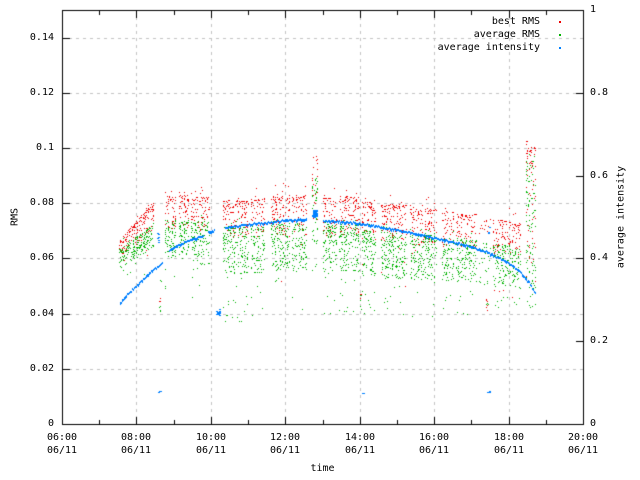 The height and width of the screenshot is (480, 640). What do you see at coordinates (593, 423) in the screenshot?
I see `y-right-tick-label: 0` at bounding box center [593, 423].